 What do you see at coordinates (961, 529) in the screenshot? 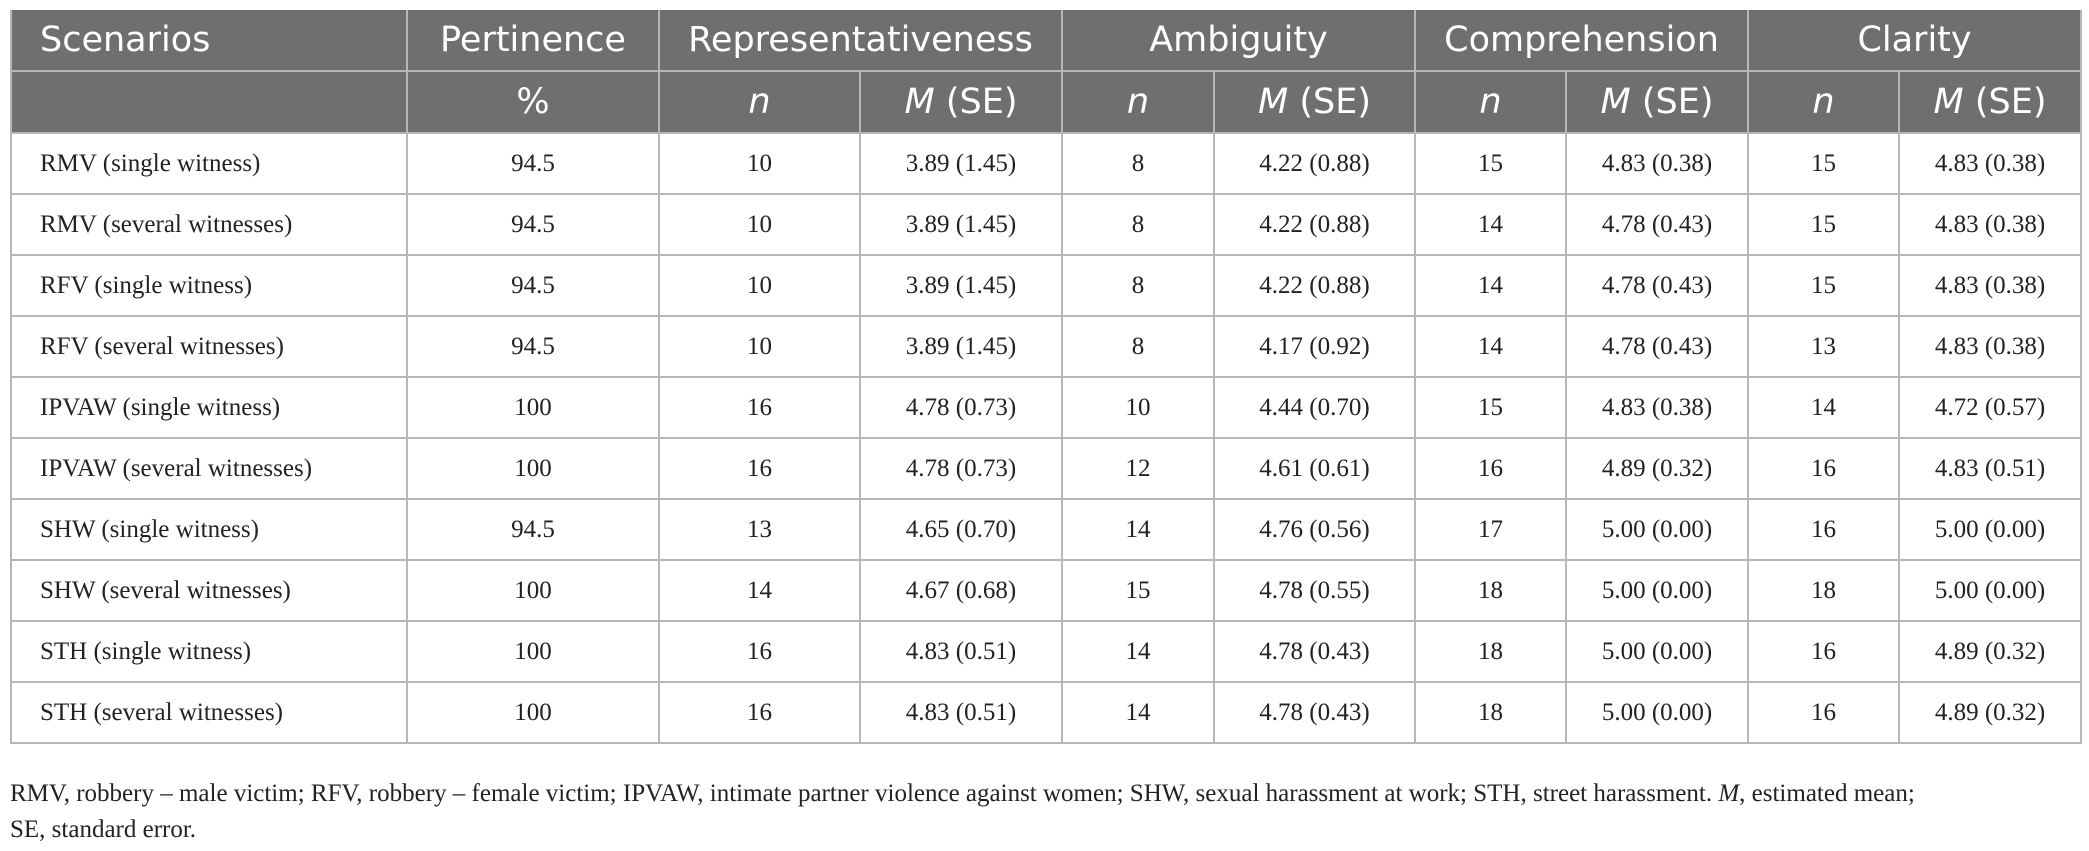
I see `cell-representativeness-mse: 4.65 (0.70)` at bounding box center [961, 529].